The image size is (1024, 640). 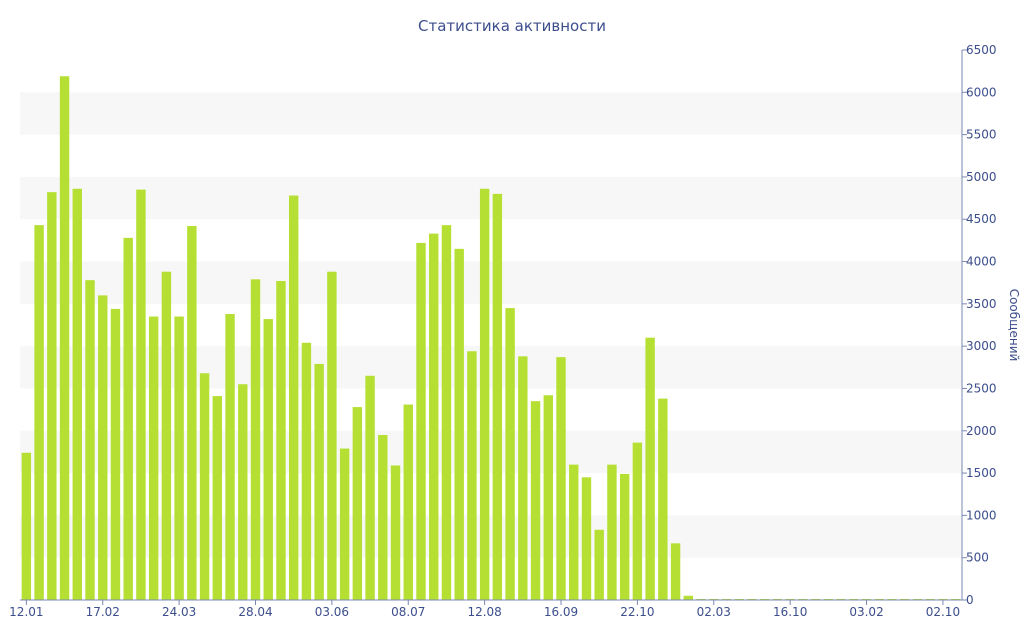 What do you see at coordinates (561, 612) in the screenshot?
I see `x-tick-label: 16.09` at bounding box center [561, 612].